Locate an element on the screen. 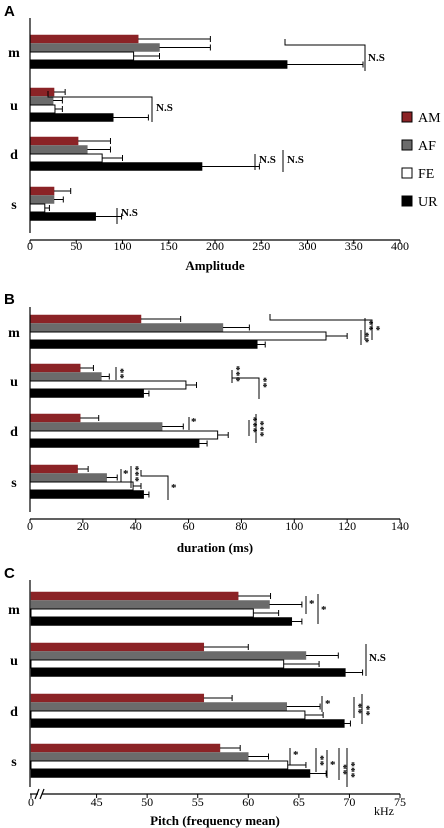 The width and height of the screenshot is (444, 828). x-tick-label: 150 is located at coordinates (169, 246).